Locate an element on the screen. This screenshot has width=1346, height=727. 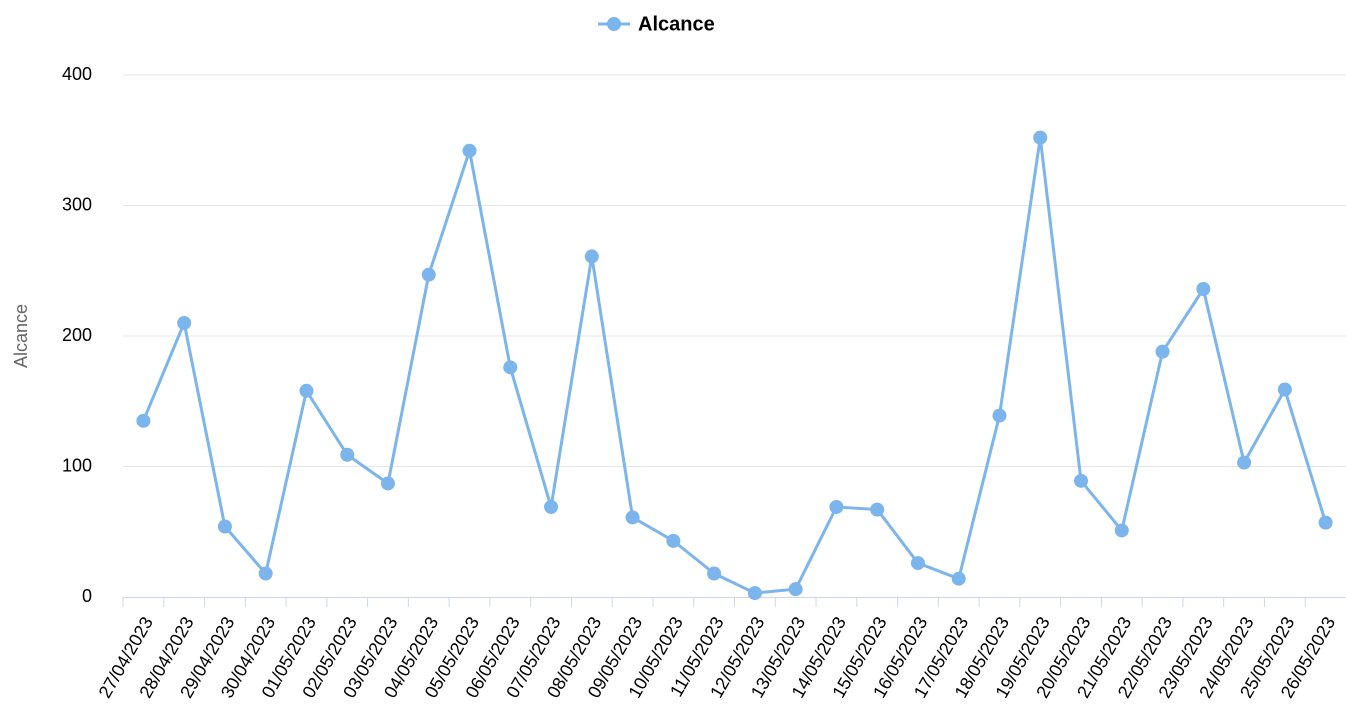
y-axis-title: Alcance is located at coordinates (21, 336).